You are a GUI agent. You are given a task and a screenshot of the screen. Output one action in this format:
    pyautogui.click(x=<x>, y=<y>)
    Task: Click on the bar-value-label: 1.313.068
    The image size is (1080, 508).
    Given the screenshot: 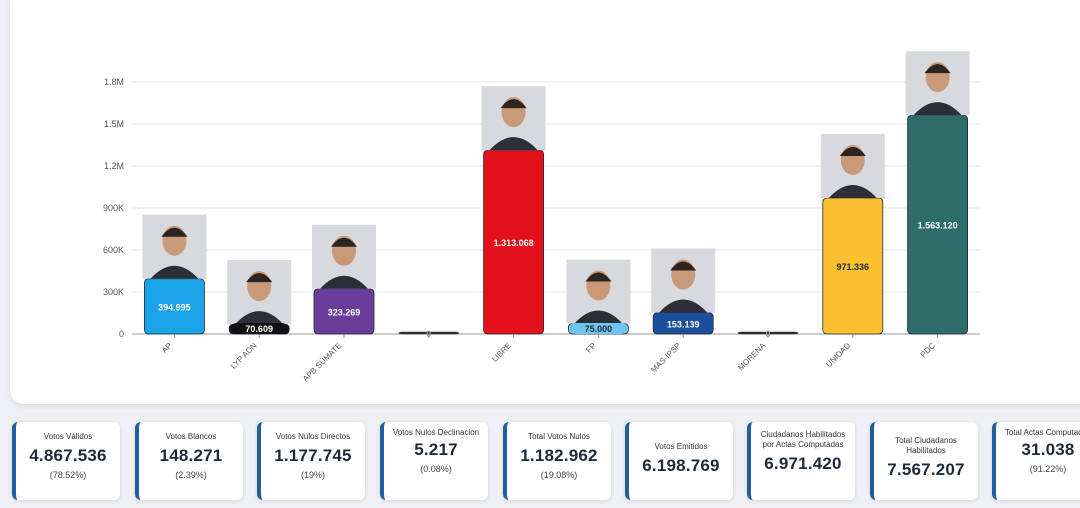 What is the action you would take?
    pyautogui.click(x=514, y=243)
    